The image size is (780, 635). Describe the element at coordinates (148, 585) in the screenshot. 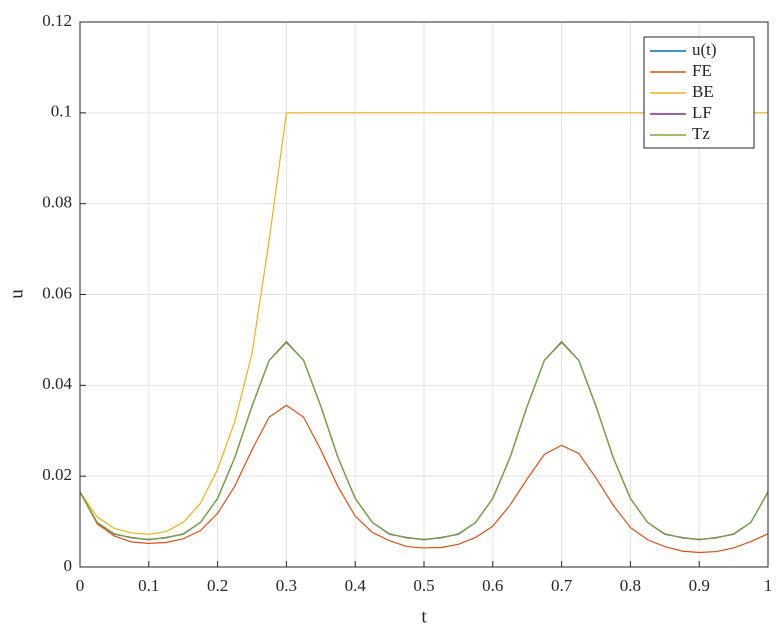

I see `x-tick-label: 0.1` at that location.